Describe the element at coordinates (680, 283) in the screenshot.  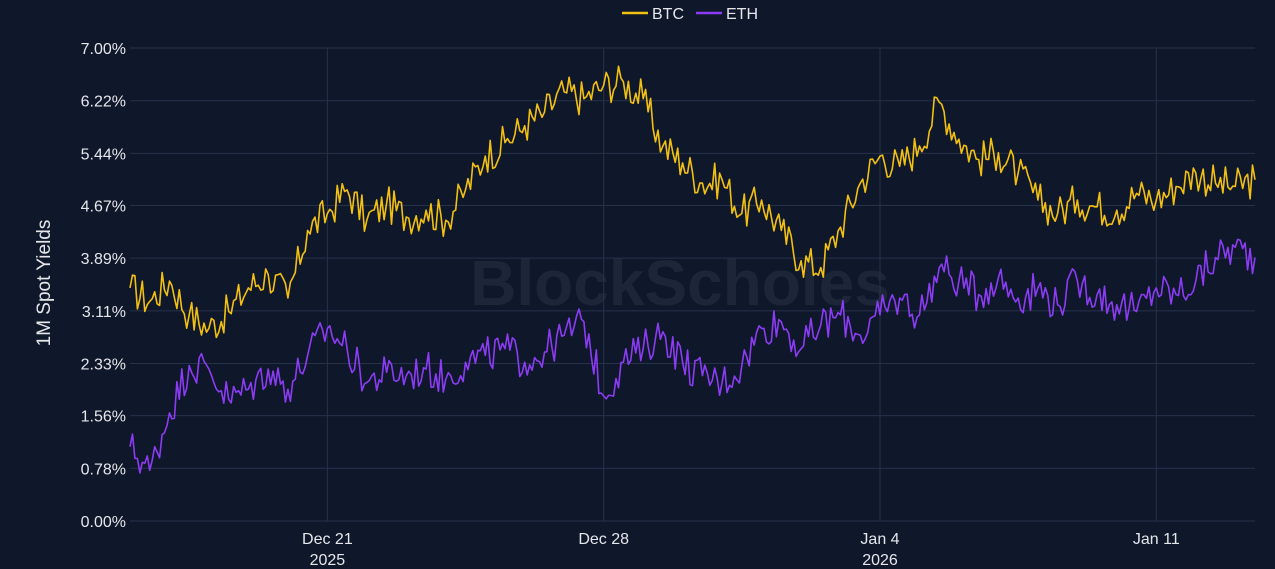
I see `watermark: BlockScholes` at that location.